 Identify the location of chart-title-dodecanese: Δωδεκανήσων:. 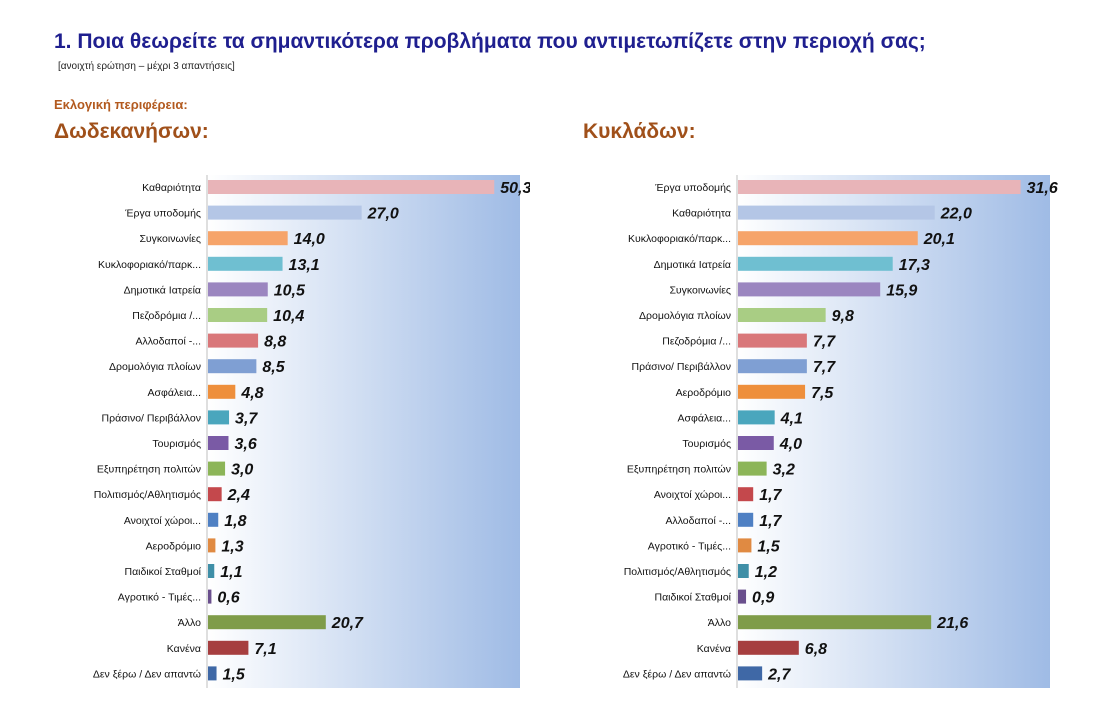
(131, 131).